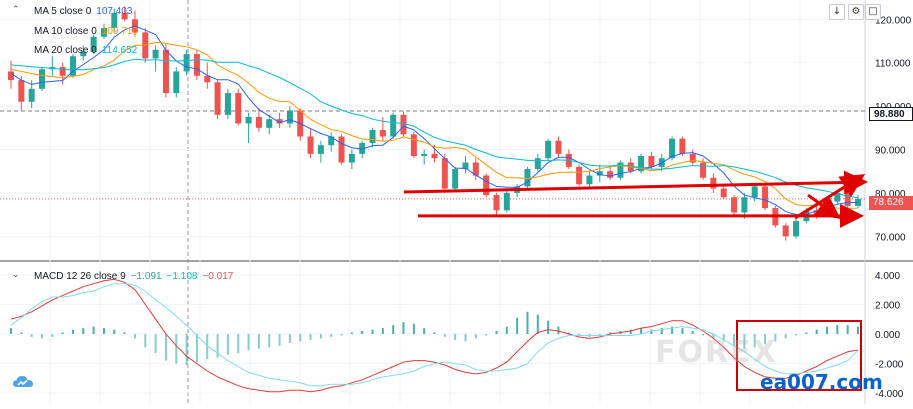  I want to click on legend-ma10: MA 10 close 0 109.710, so click(86, 31).